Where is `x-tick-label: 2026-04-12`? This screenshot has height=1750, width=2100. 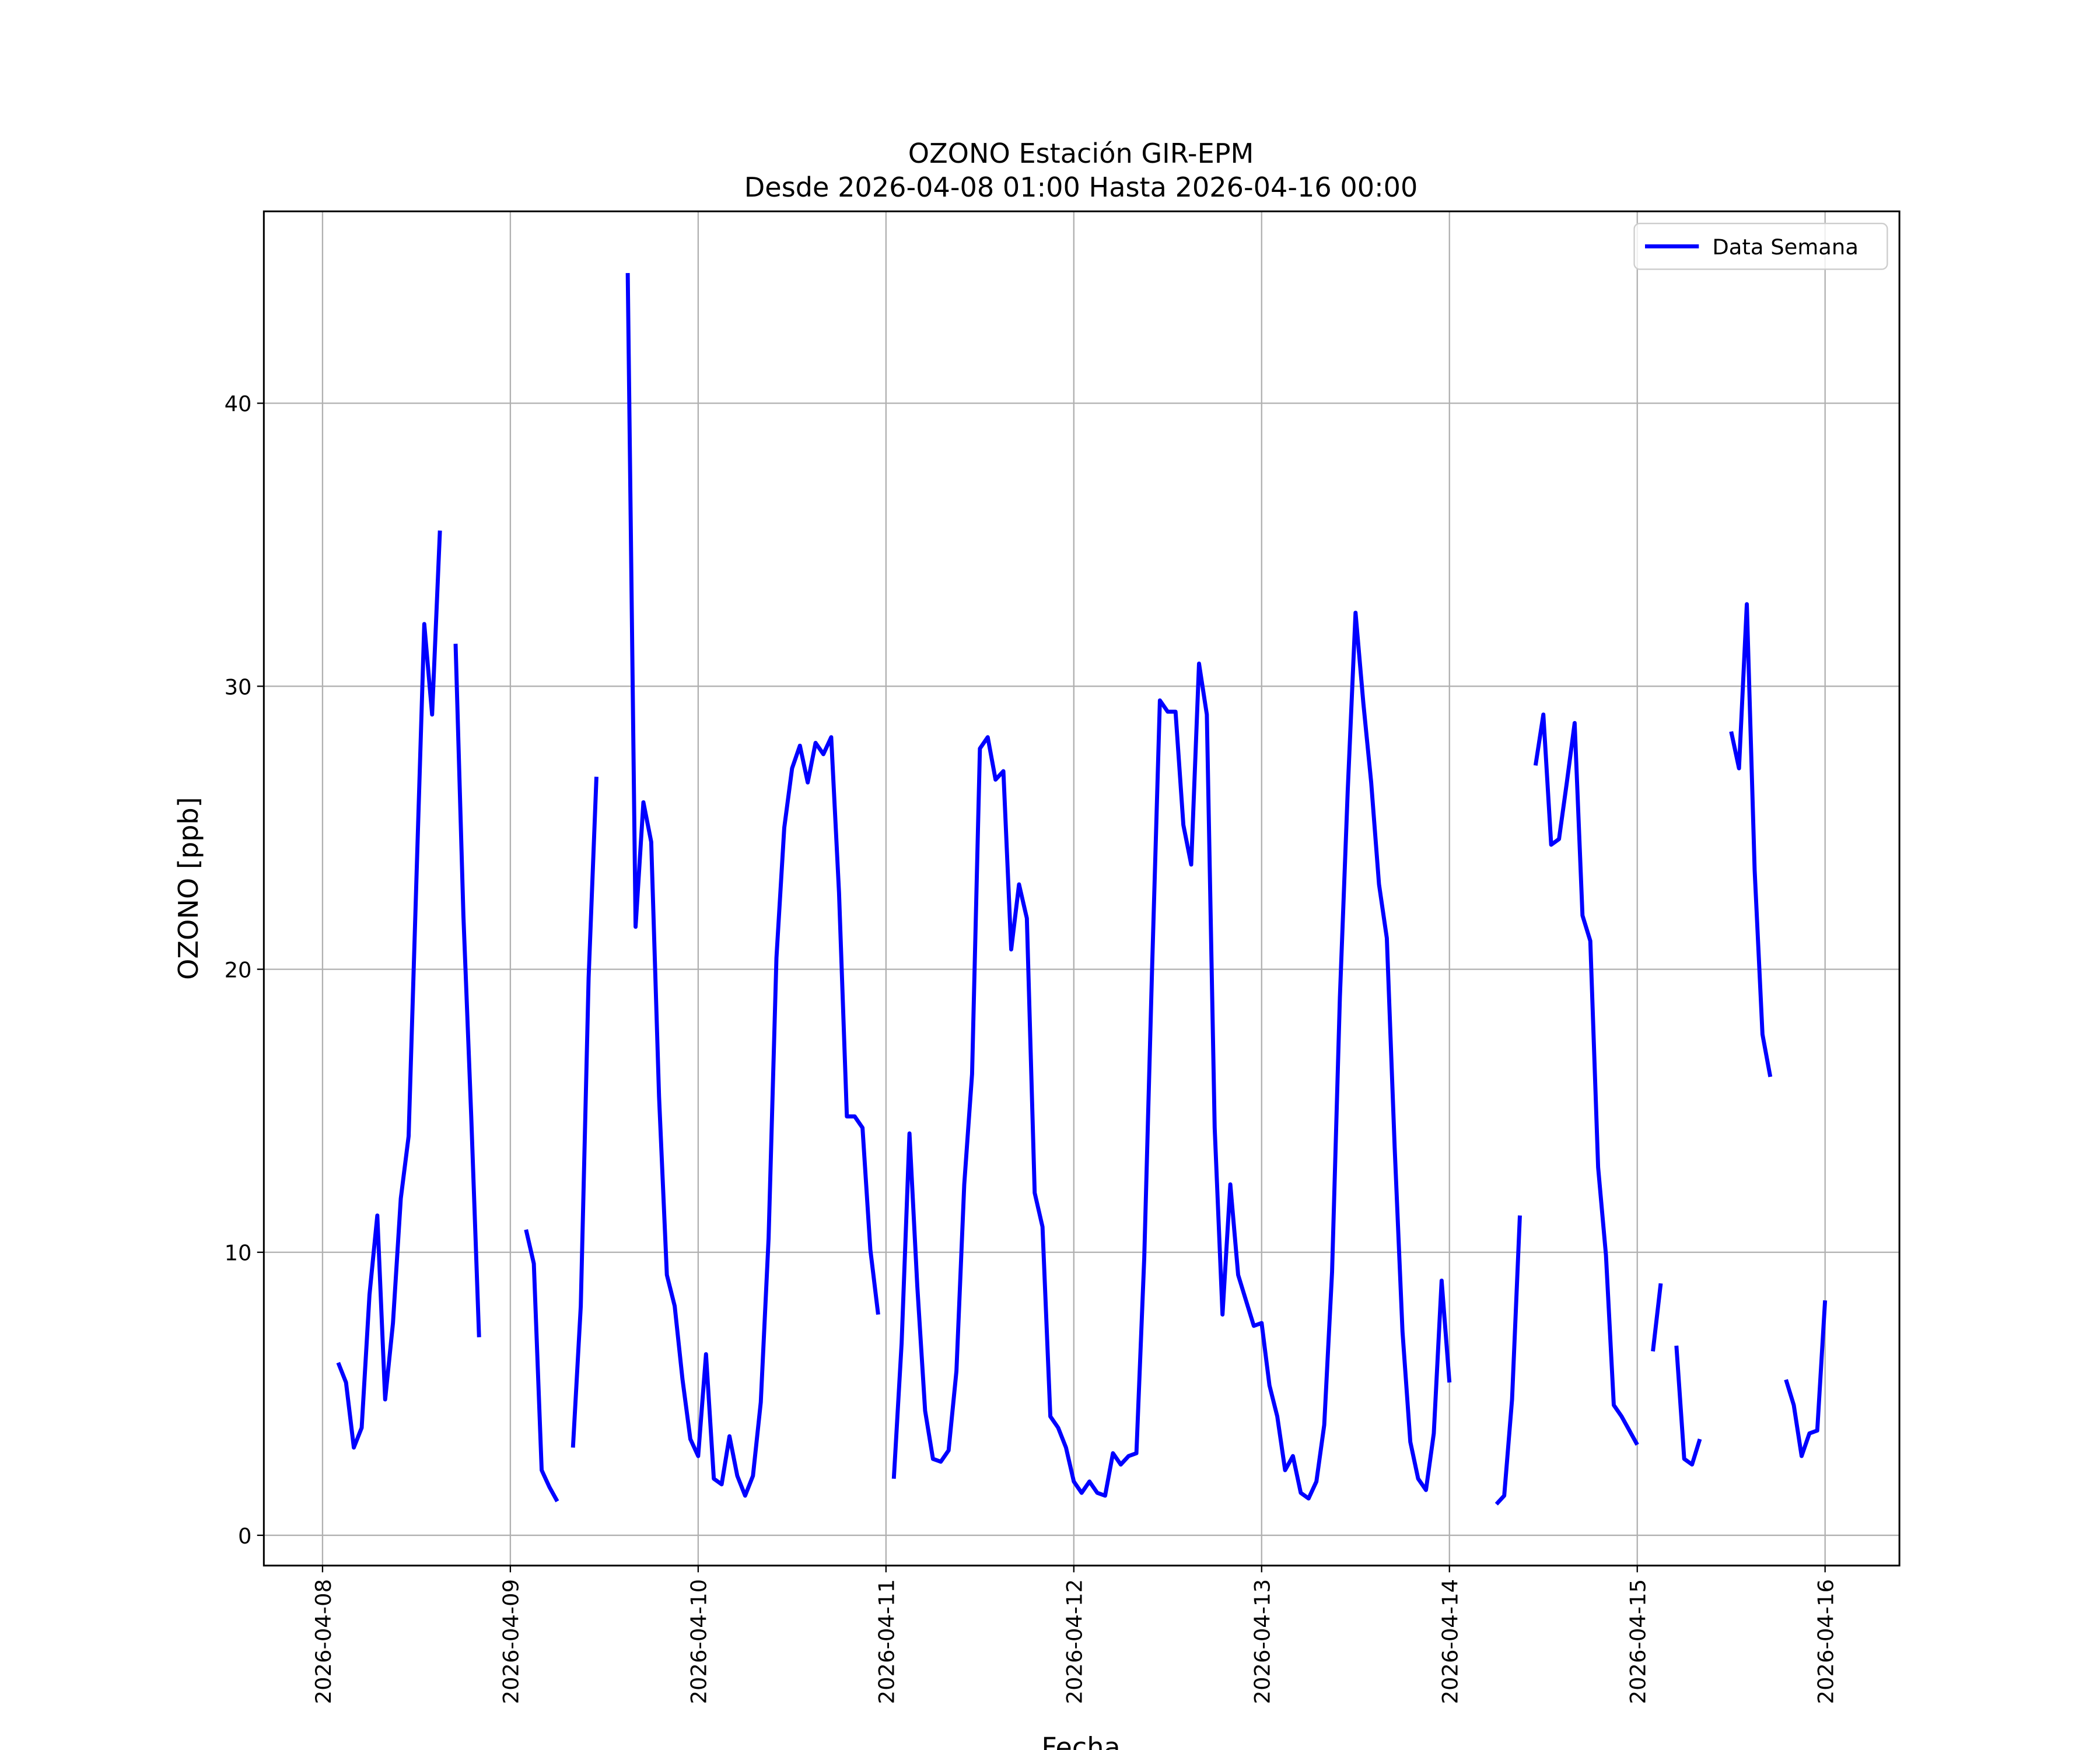
x-tick-label: 2026-04-12 is located at coordinates (1074, 1641).